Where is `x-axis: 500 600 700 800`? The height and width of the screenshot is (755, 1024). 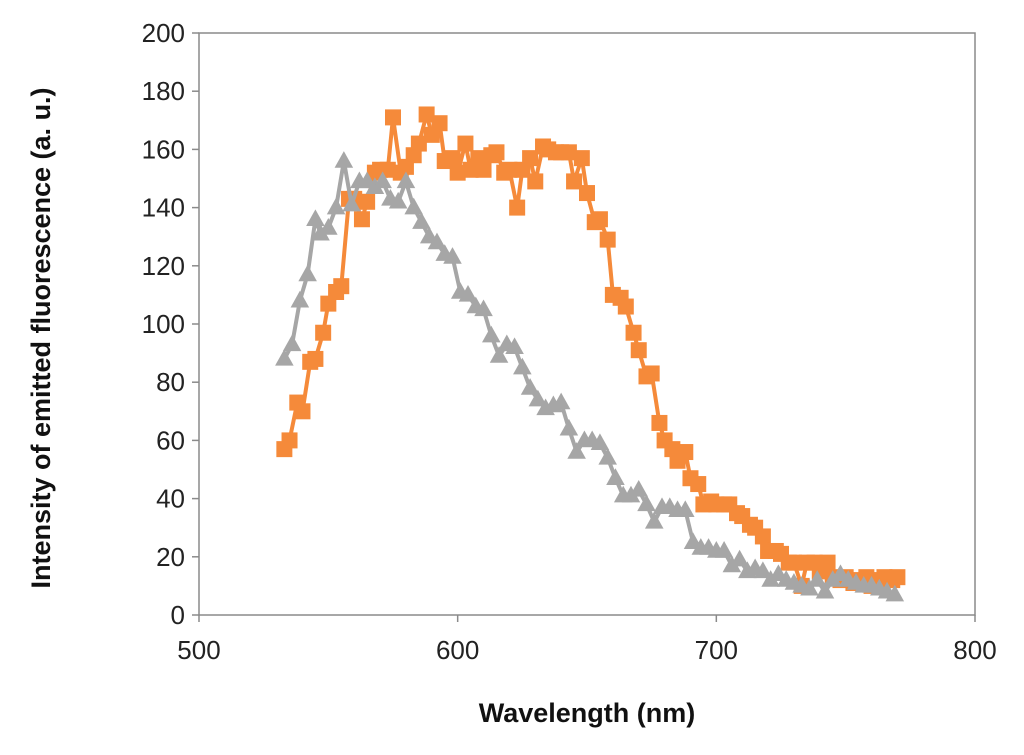
x-axis: 500 600 700 800 is located at coordinates (587, 640).